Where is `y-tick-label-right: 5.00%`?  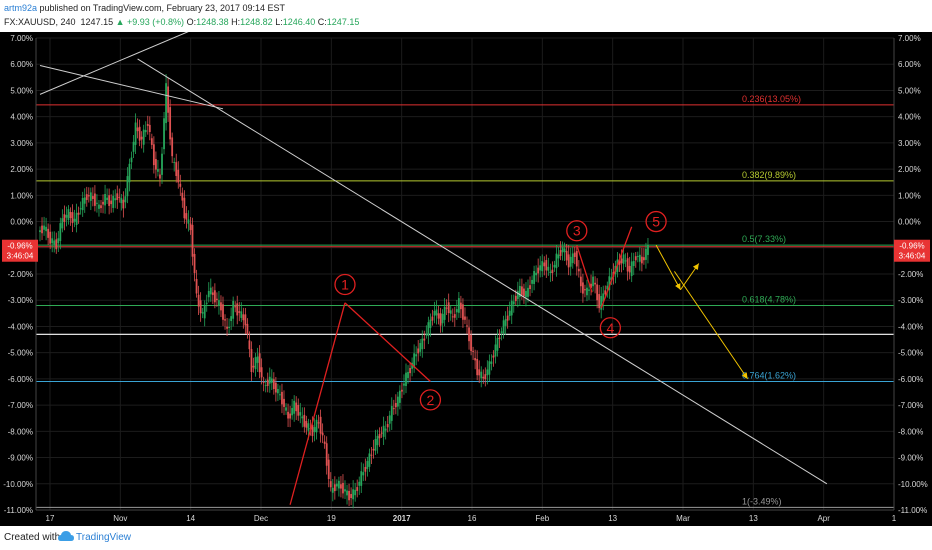
y-tick-label-right: 5.00% is located at coordinates (909, 90).